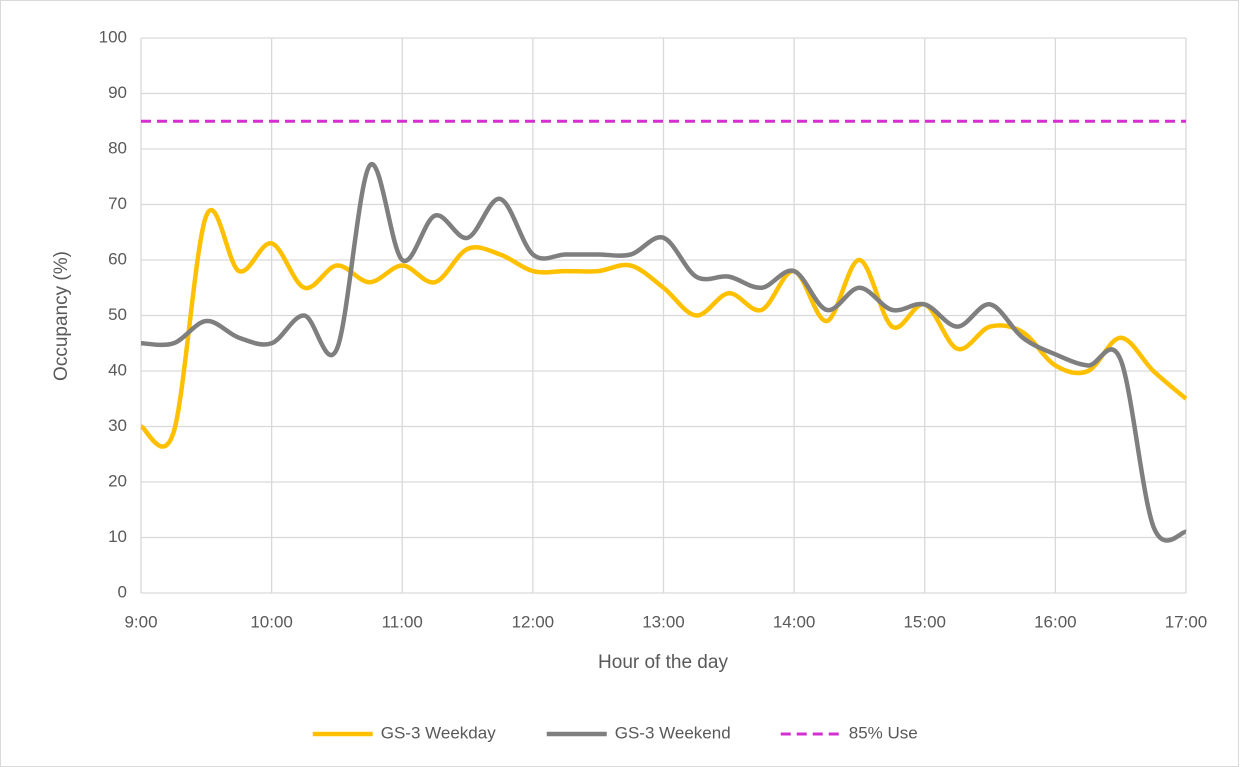  Describe the element at coordinates (883, 732) in the screenshot. I see `legend-label: 85% Use` at that location.